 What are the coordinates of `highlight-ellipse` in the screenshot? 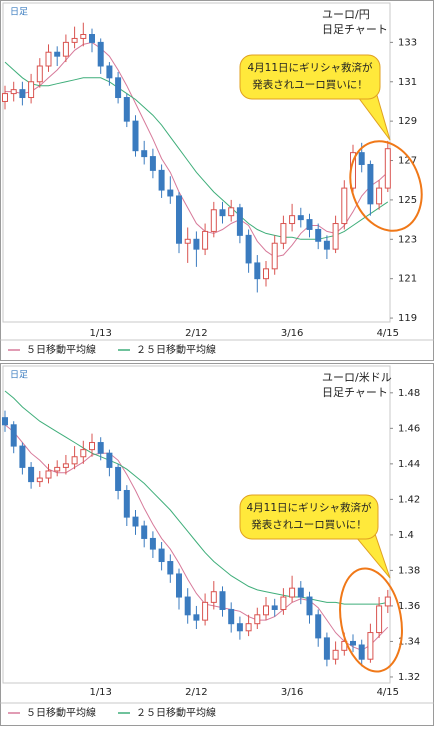 It's located at (386, 186).